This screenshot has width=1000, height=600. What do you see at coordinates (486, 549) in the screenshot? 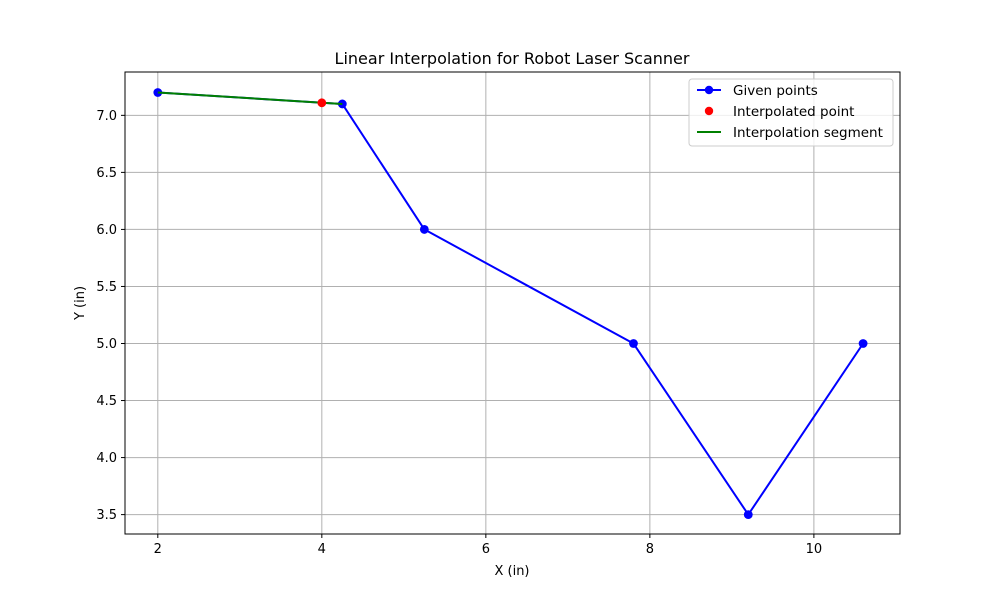
I see `x-tick-label: 6` at bounding box center [486, 549].